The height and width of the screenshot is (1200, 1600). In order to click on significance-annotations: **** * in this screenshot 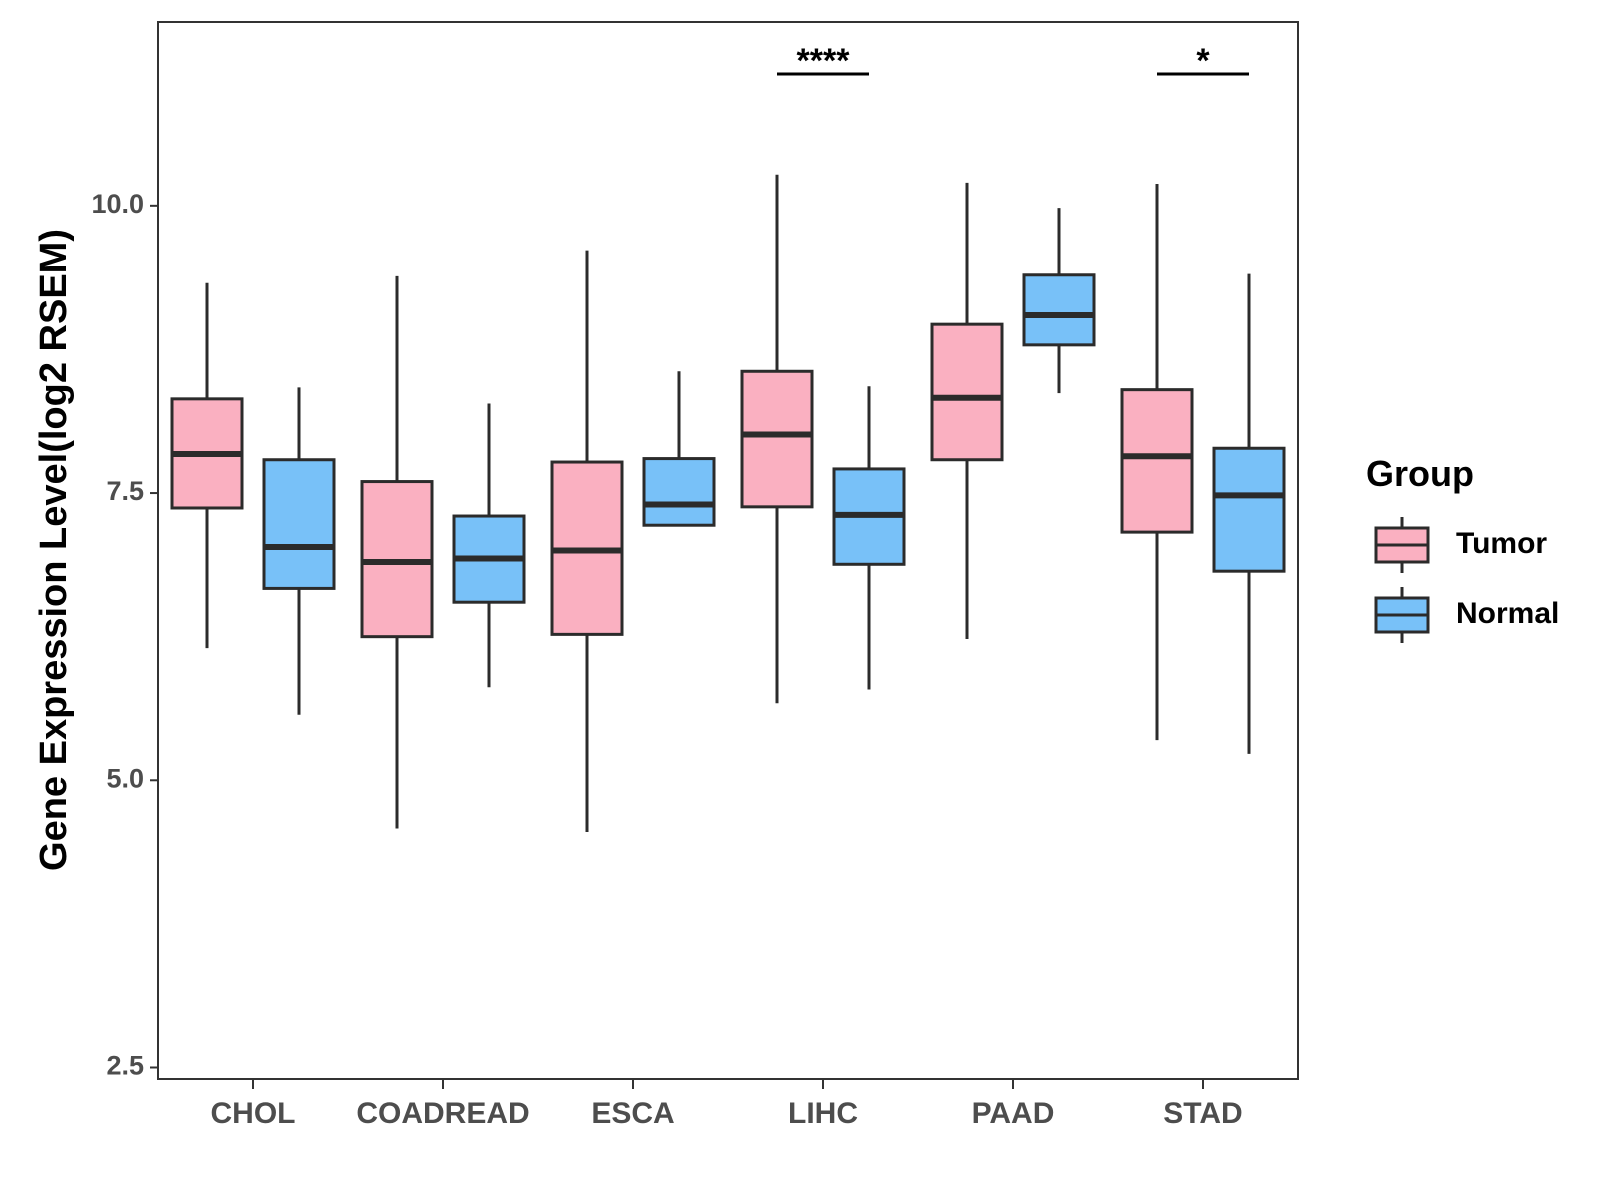, I will do `click(1013, 61)`.